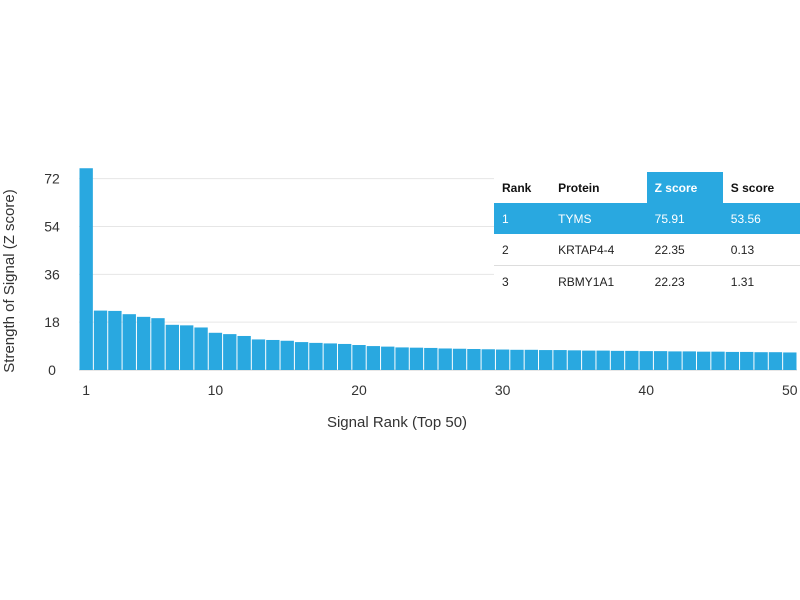  I want to click on cell-rank: 3, so click(522, 281).